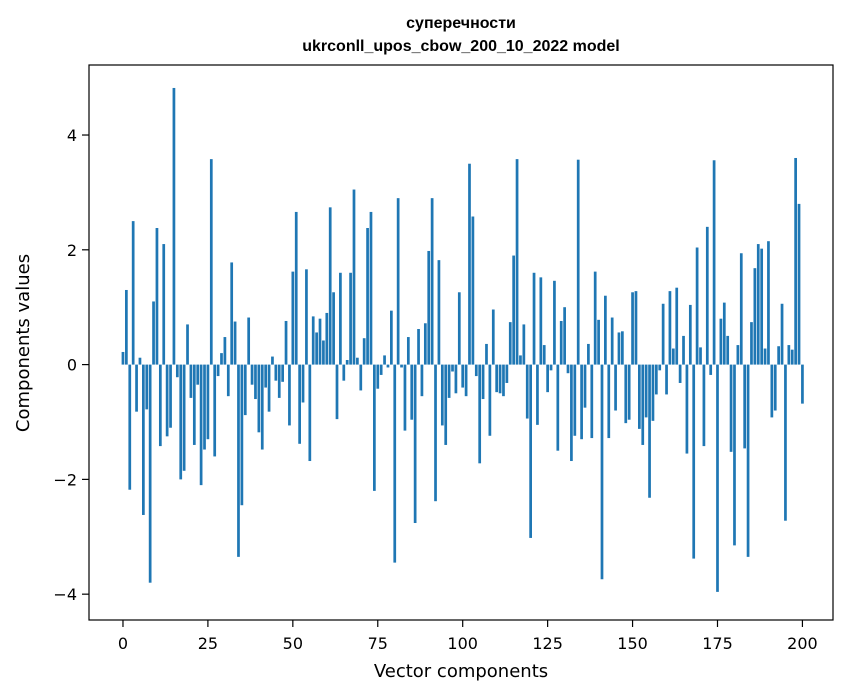  I want to click on y-axis-ticks: −4 −2 0 2 4, so click(71, 365).